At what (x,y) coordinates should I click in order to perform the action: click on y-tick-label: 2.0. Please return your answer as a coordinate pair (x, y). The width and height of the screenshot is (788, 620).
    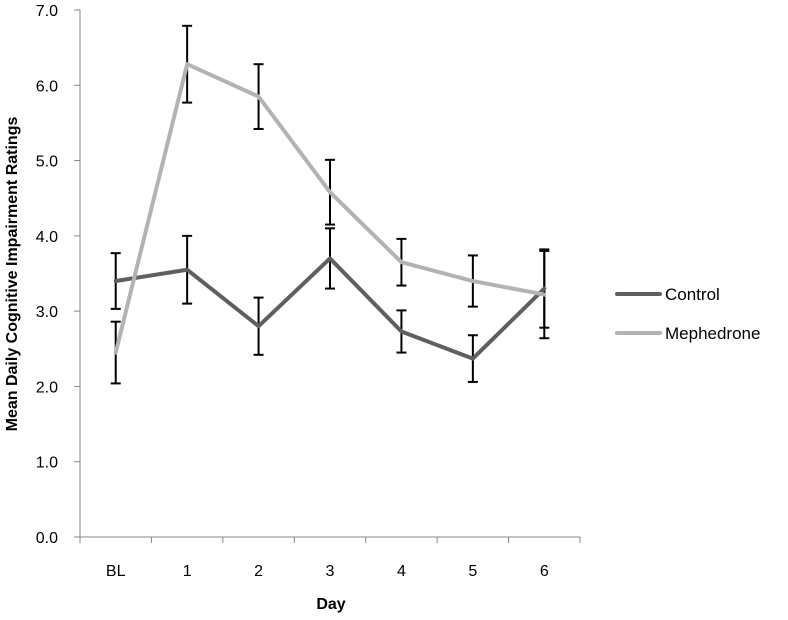
    Looking at the image, I should click on (47, 387).